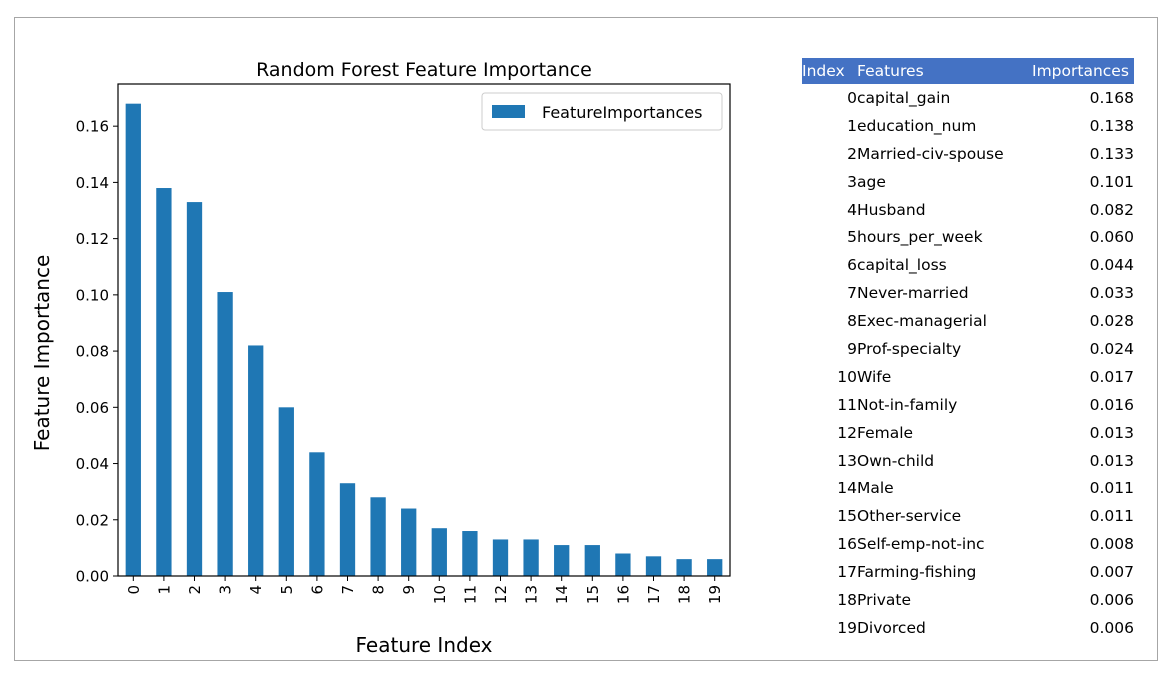  I want to click on x-tick-label-4: 4, so click(256, 590).